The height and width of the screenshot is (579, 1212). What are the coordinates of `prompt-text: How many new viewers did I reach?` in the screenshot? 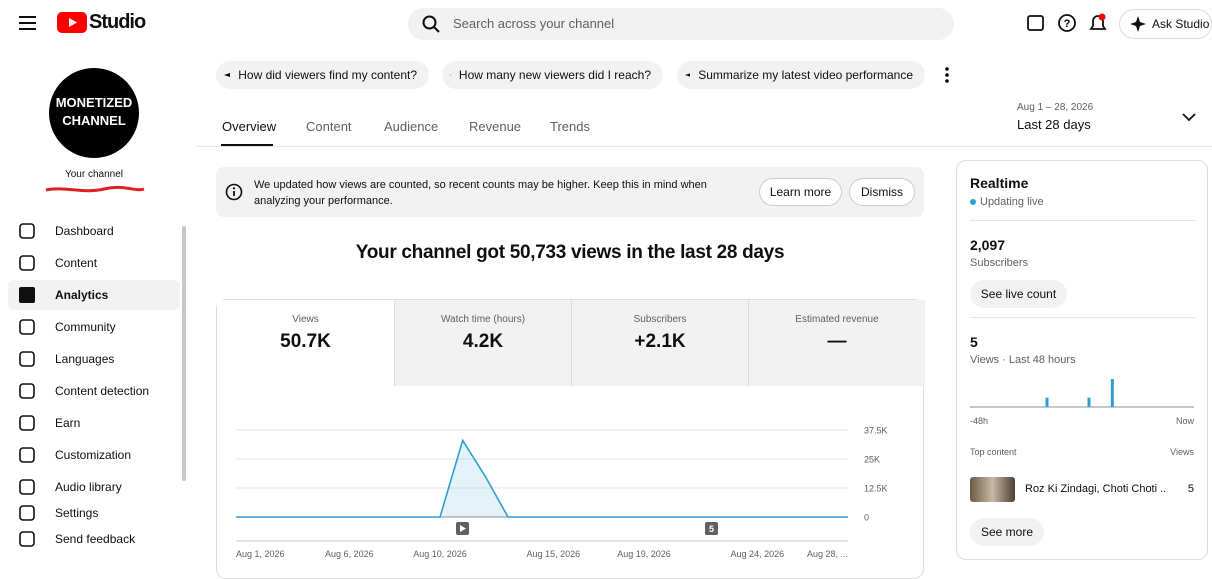 It's located at (554, 75).